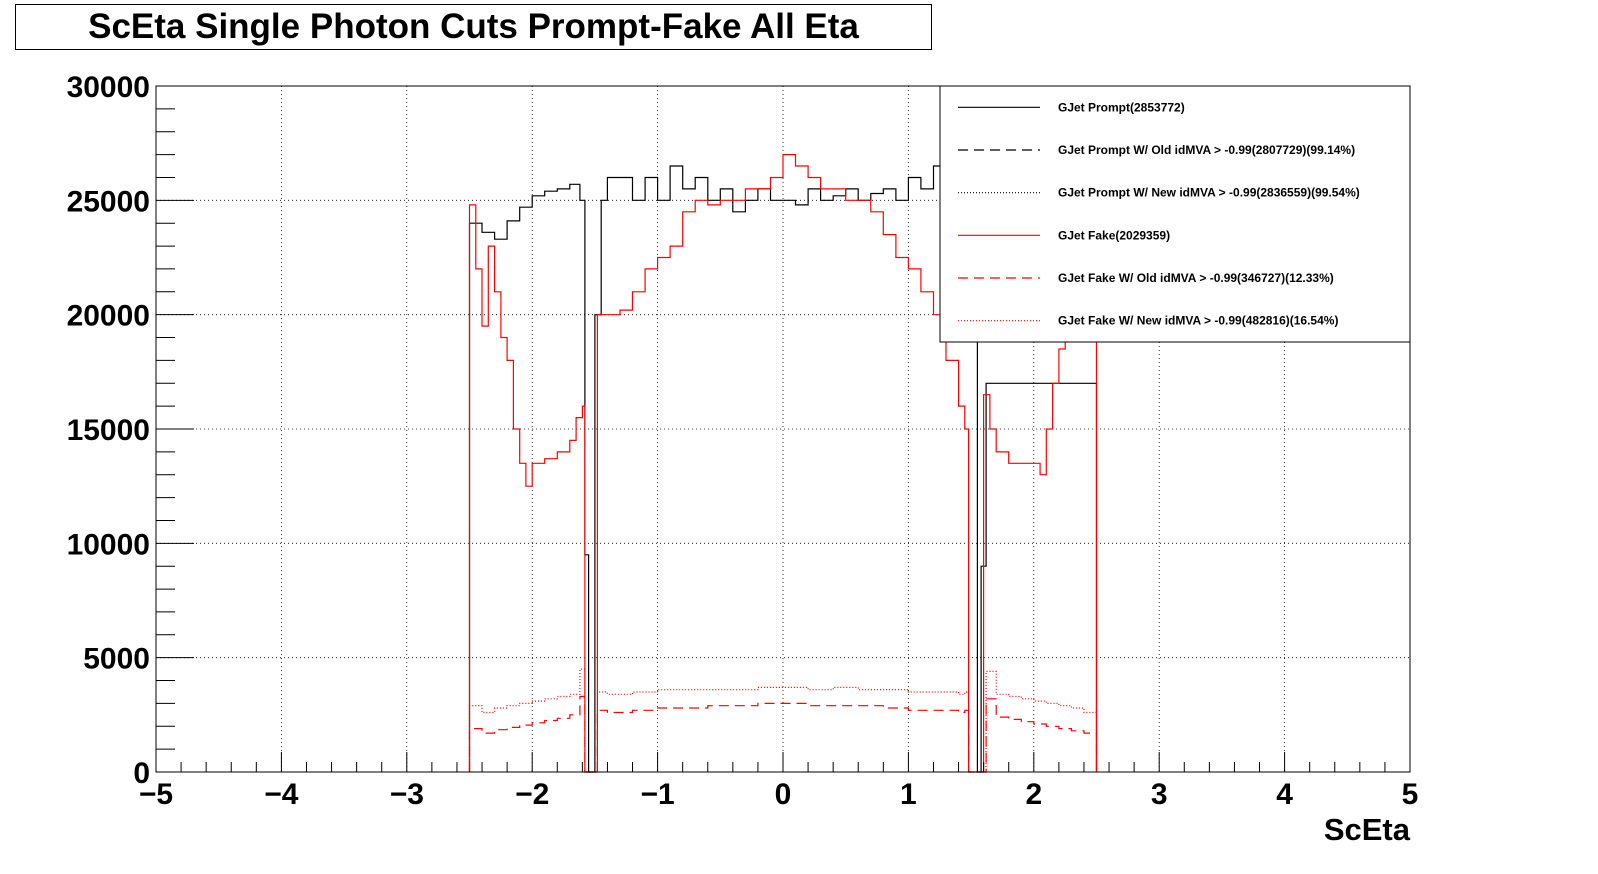 This screenshot has height=874, width=1598. What do you see at coordinates (657, 794) in the screenshot?
I see `x-tick-label: −1` at bounding box center [657, 794].